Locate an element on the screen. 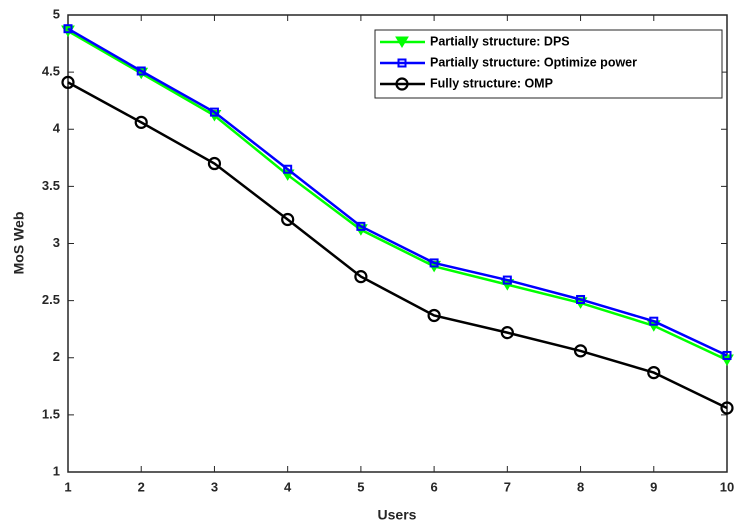 The image size is (739, 525). y-tick-label: 4 is located at coordinates (57, 128).